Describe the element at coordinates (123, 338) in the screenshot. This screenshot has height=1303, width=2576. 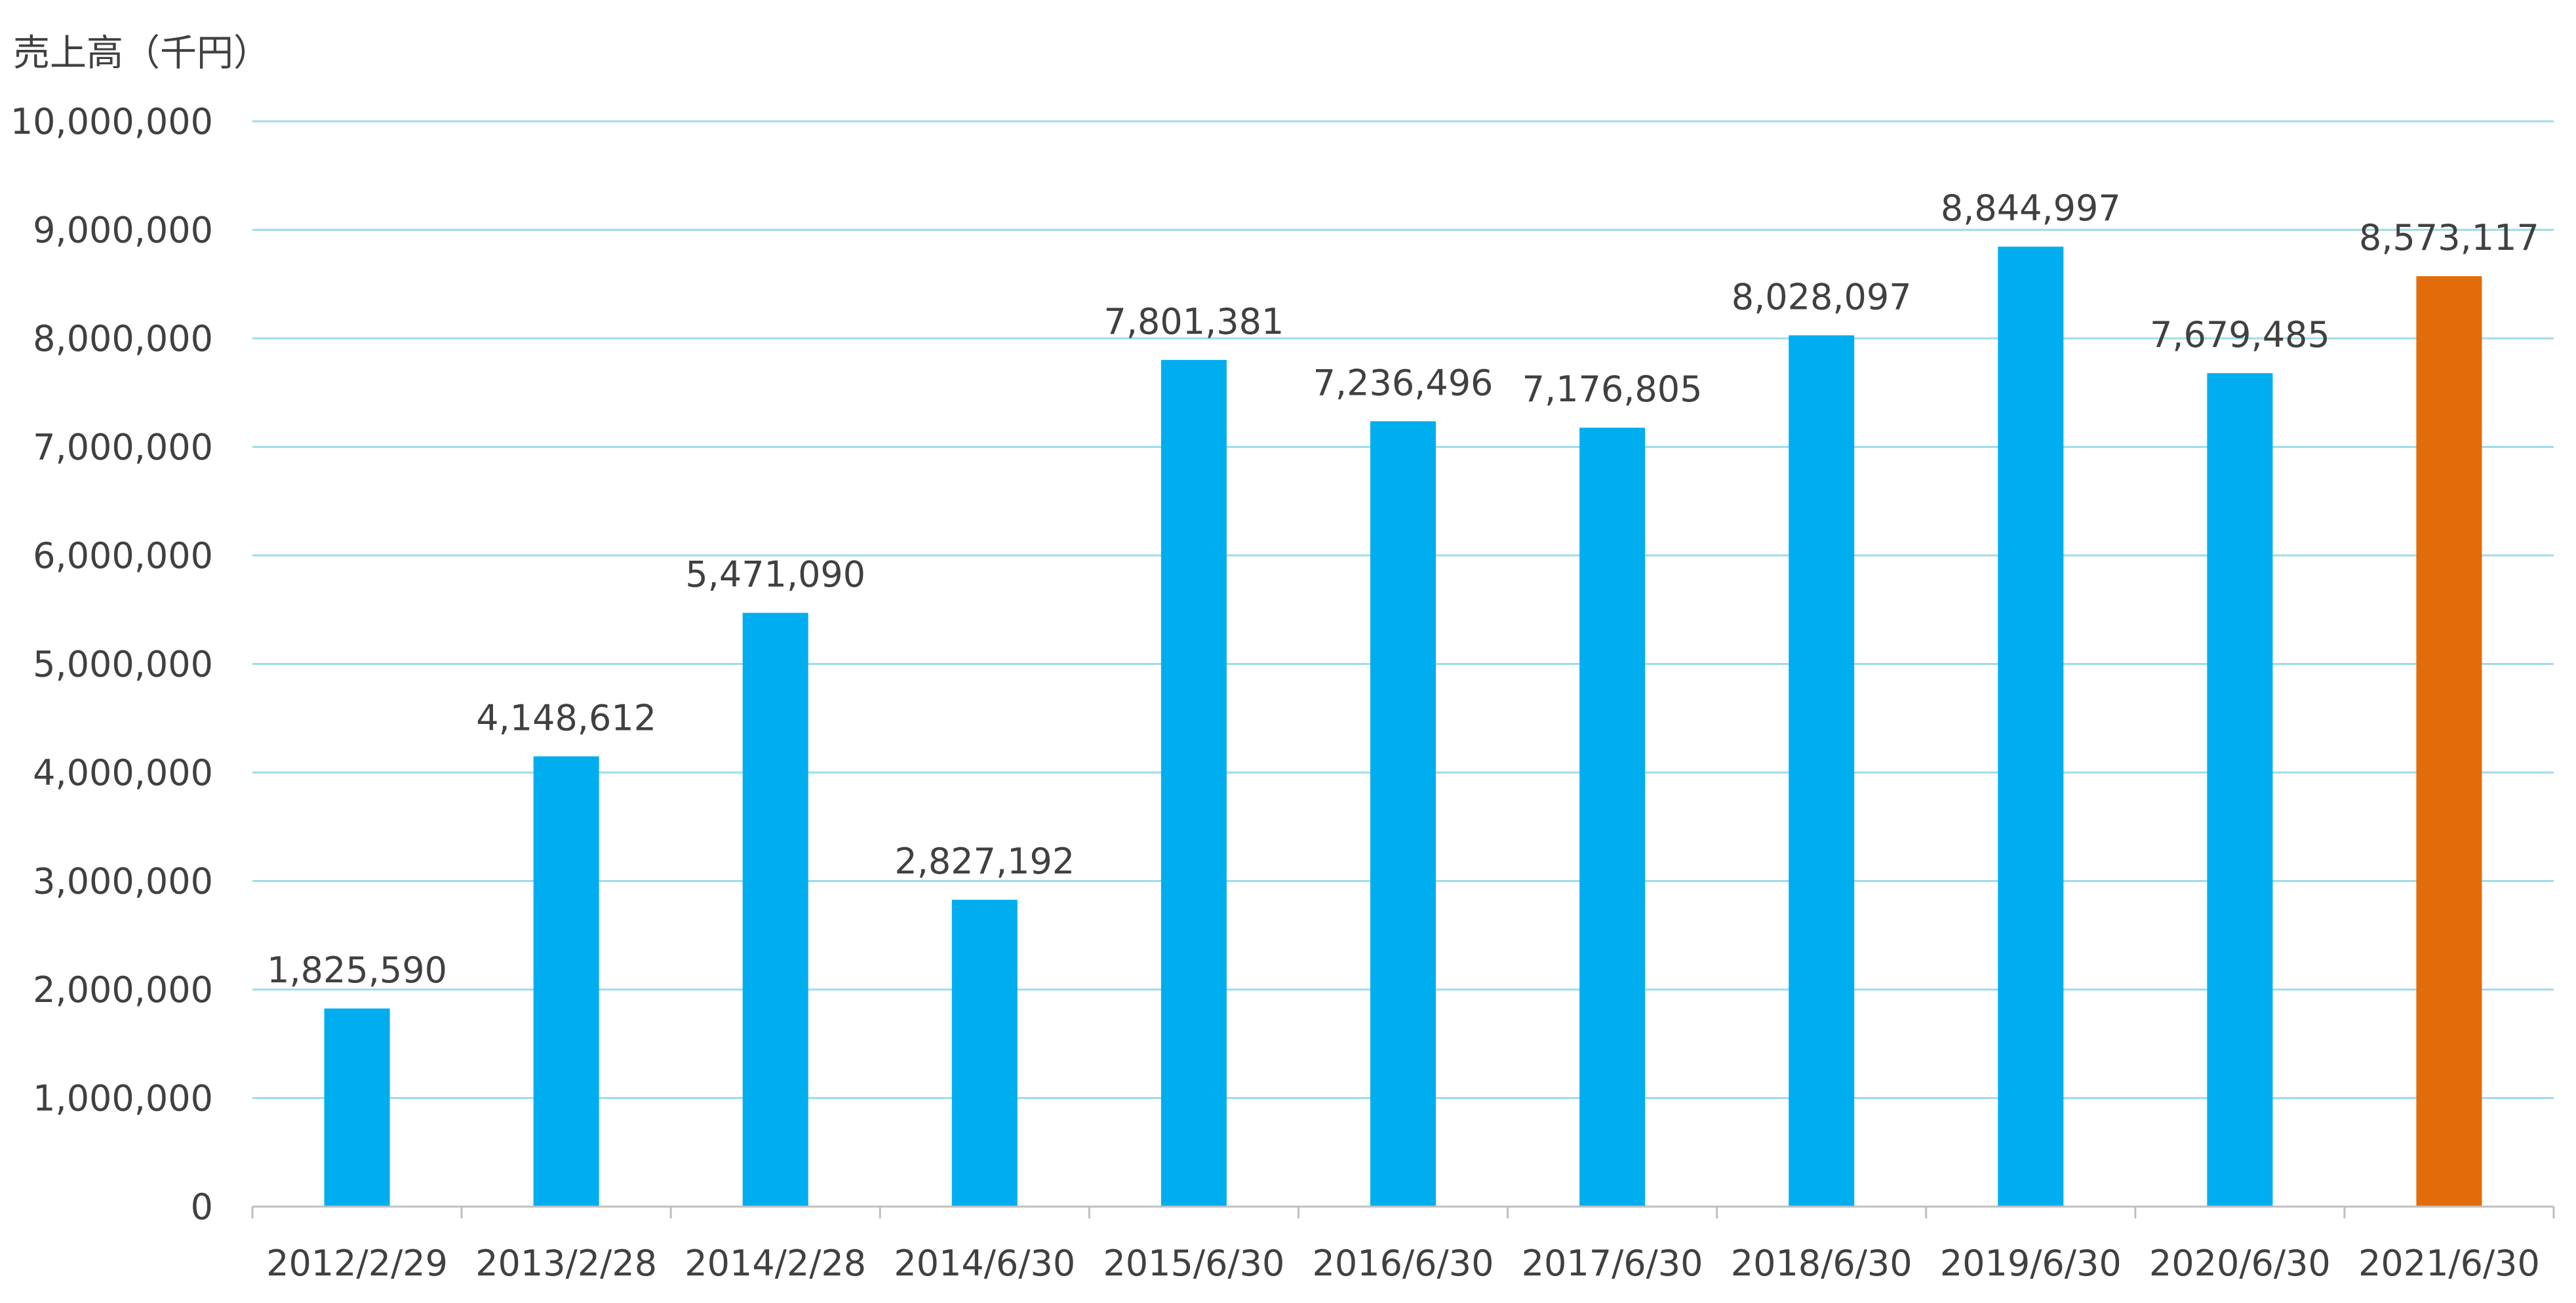
I see `y-tick-label: 8,000,000` at that location.